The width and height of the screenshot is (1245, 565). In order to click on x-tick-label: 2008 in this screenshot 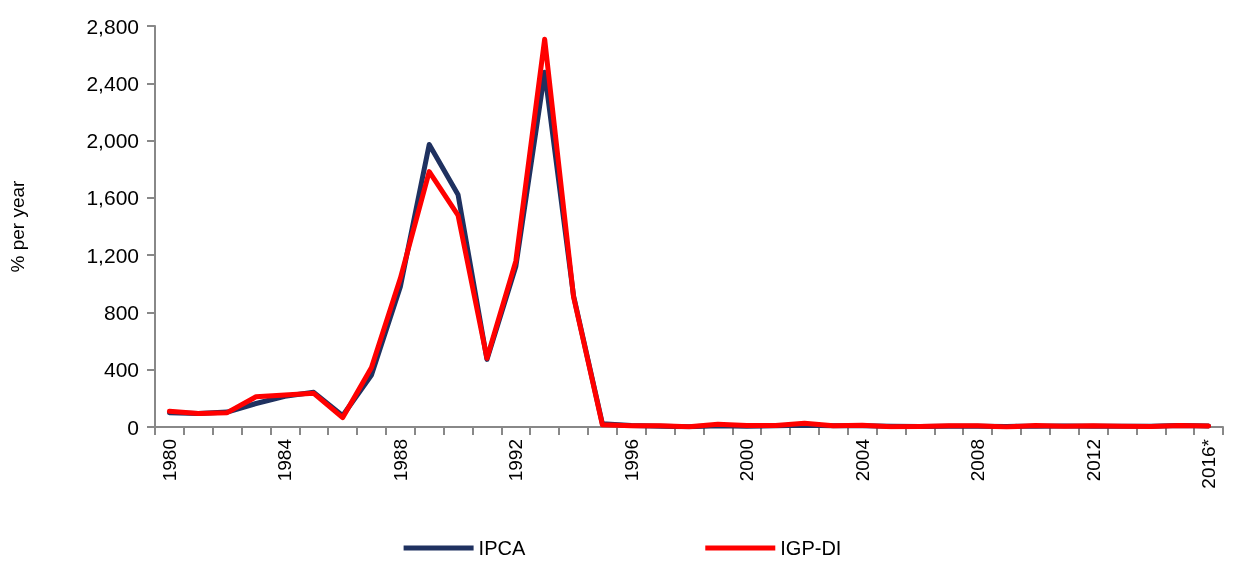, I will do `click(978, 460)`.